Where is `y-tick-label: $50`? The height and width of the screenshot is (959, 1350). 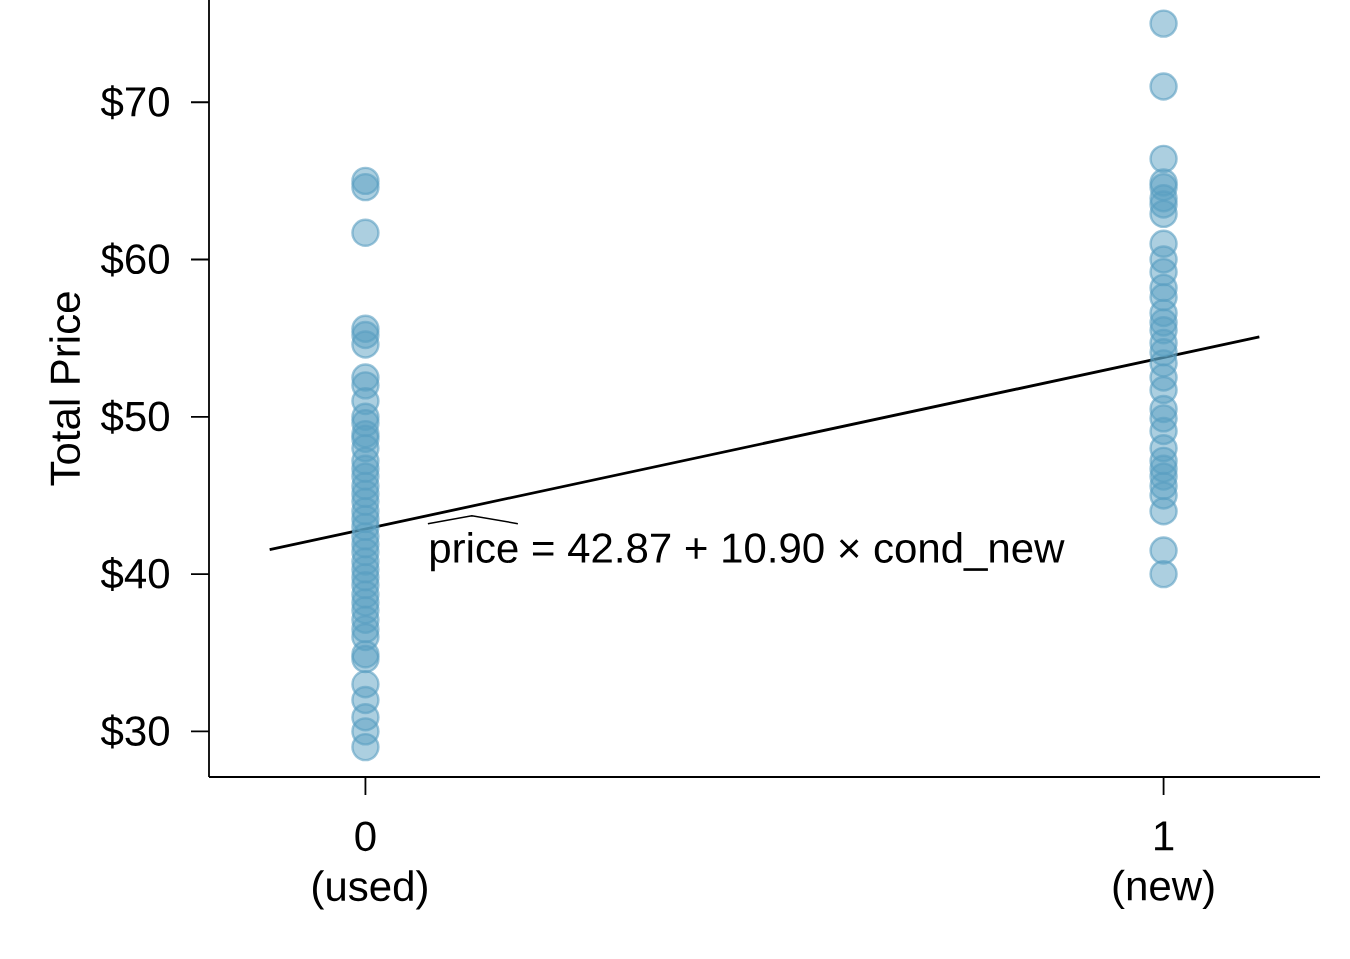 y-tick-label: $50 is located at coordinates (134, 416).